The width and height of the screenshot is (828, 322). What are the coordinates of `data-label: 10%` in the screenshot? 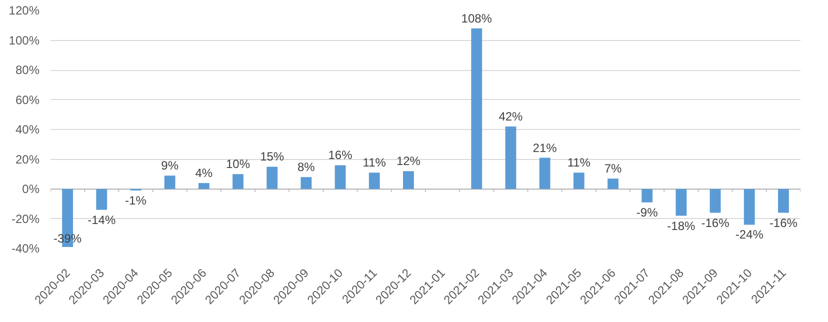 It's located at (238, 164).